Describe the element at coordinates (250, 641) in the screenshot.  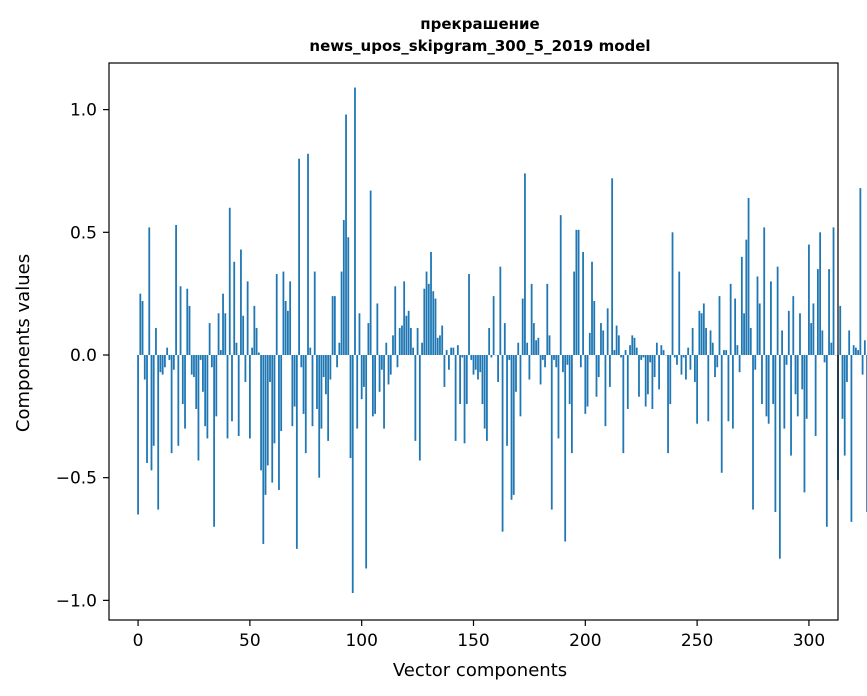
I see `x-tick-label: 50` at that location.